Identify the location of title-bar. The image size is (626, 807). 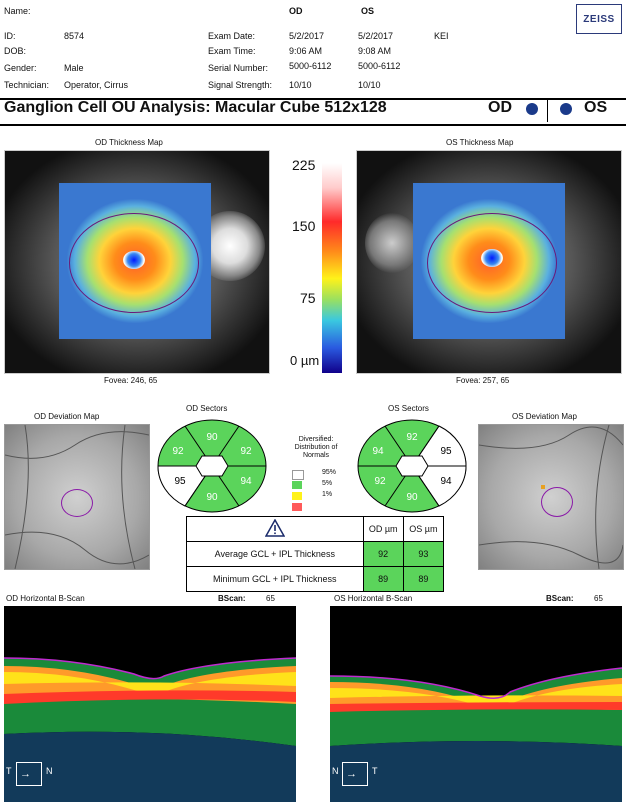
(313, 112).